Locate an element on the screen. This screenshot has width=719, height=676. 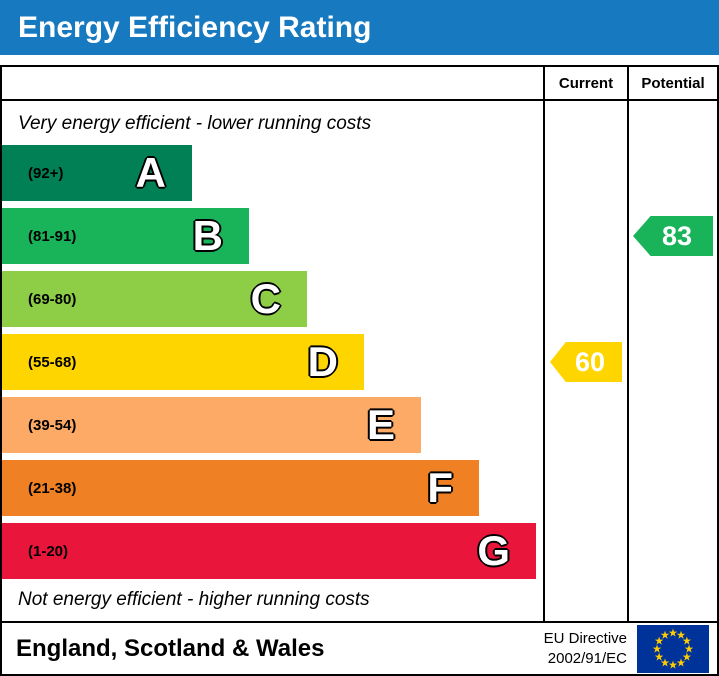
footer-right: EU Directive 2002/91/EC is located at coordinates (626, 648).